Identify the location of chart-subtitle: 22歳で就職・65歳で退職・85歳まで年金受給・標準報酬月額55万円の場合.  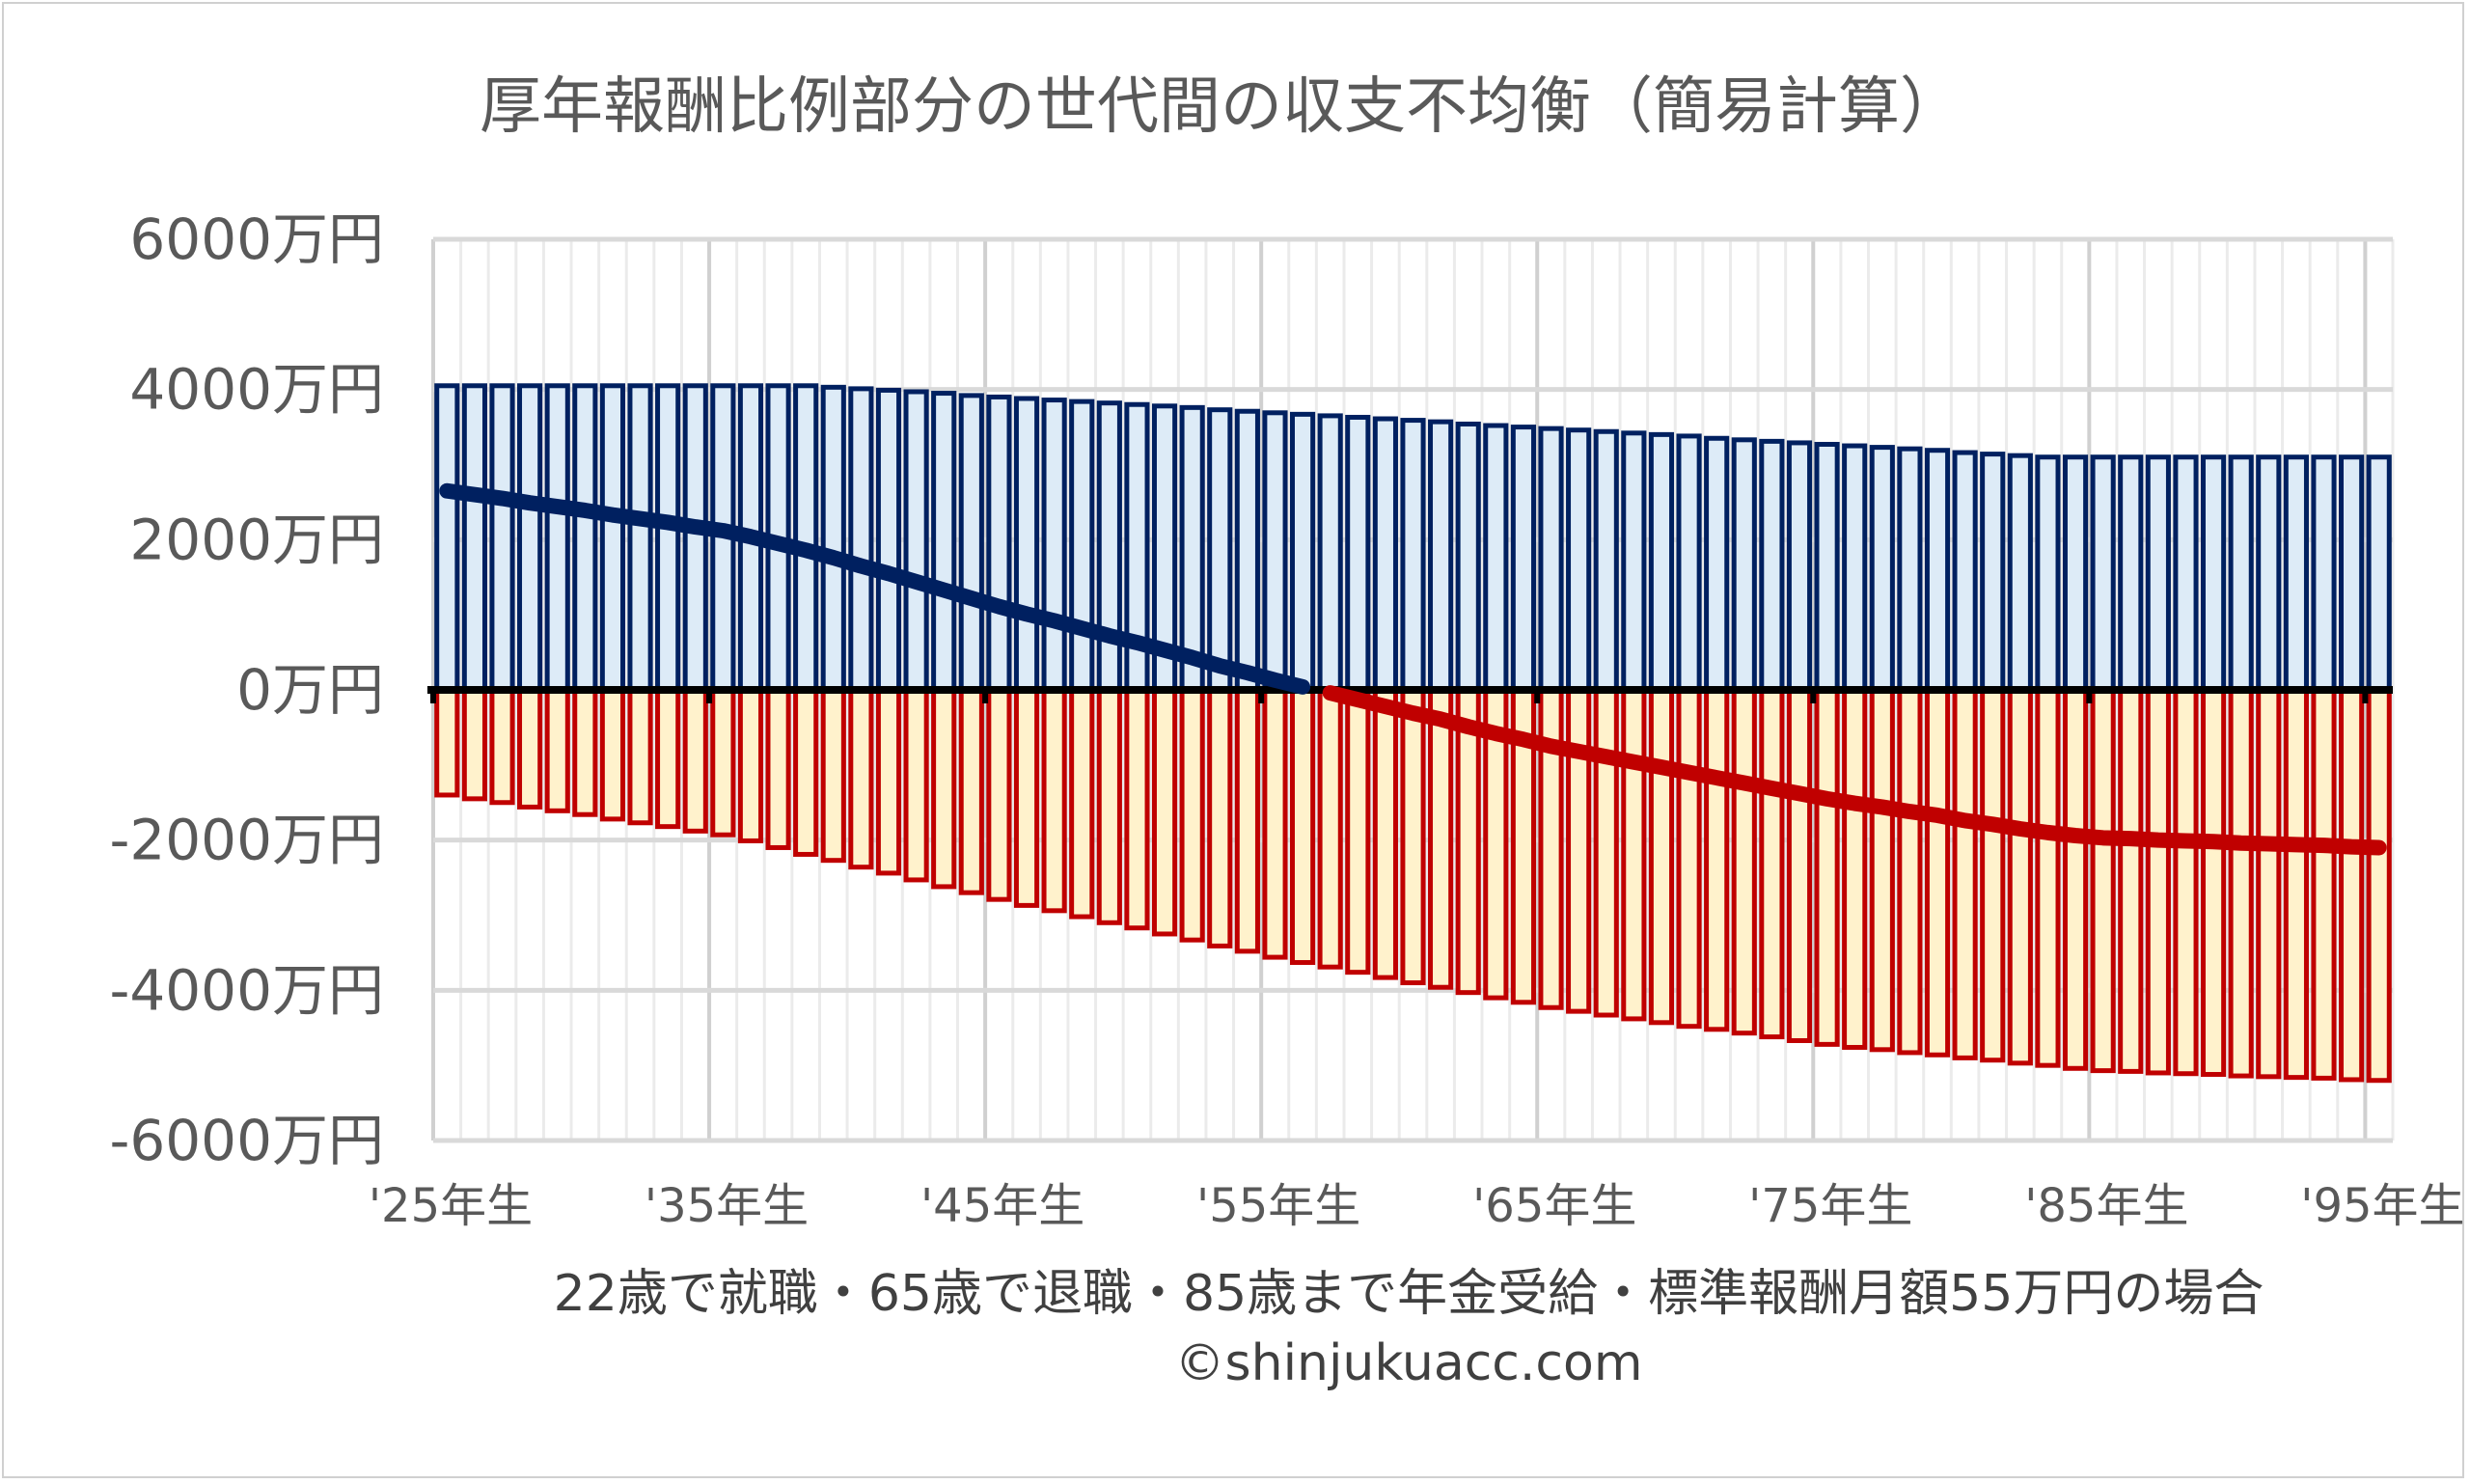
(1409, 1294).